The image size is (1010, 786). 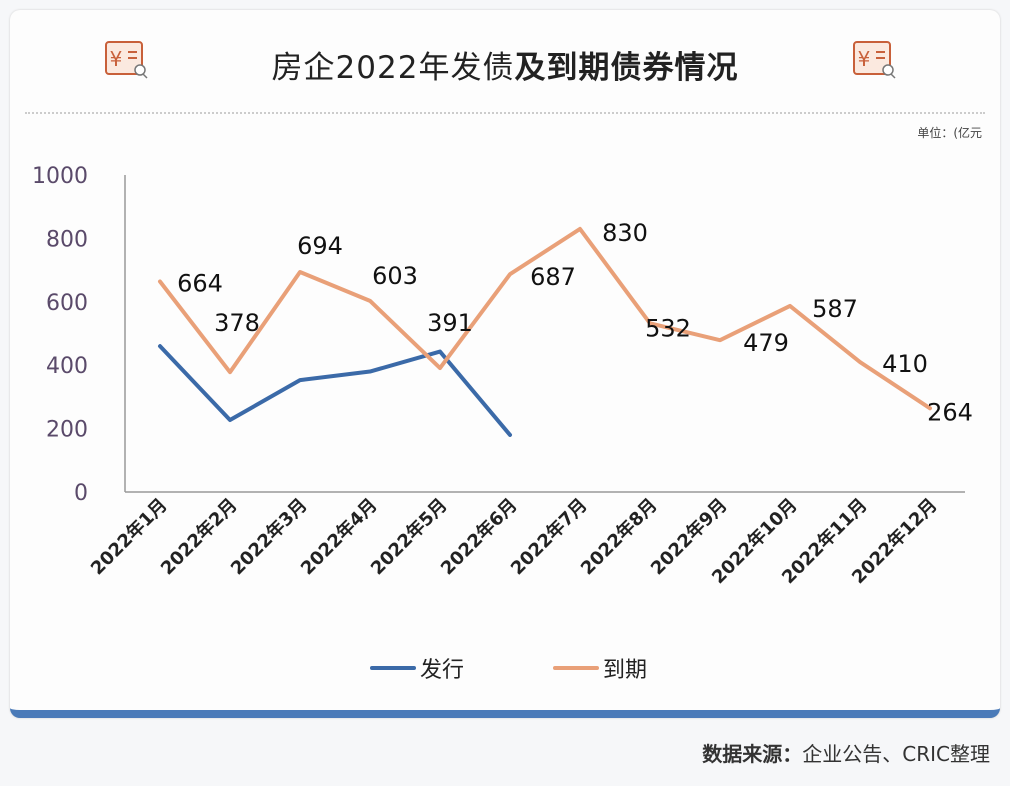 What do you see at coordinates (505, 113) in the screenshot?
I see `divider` at bounding box center [505, 113].